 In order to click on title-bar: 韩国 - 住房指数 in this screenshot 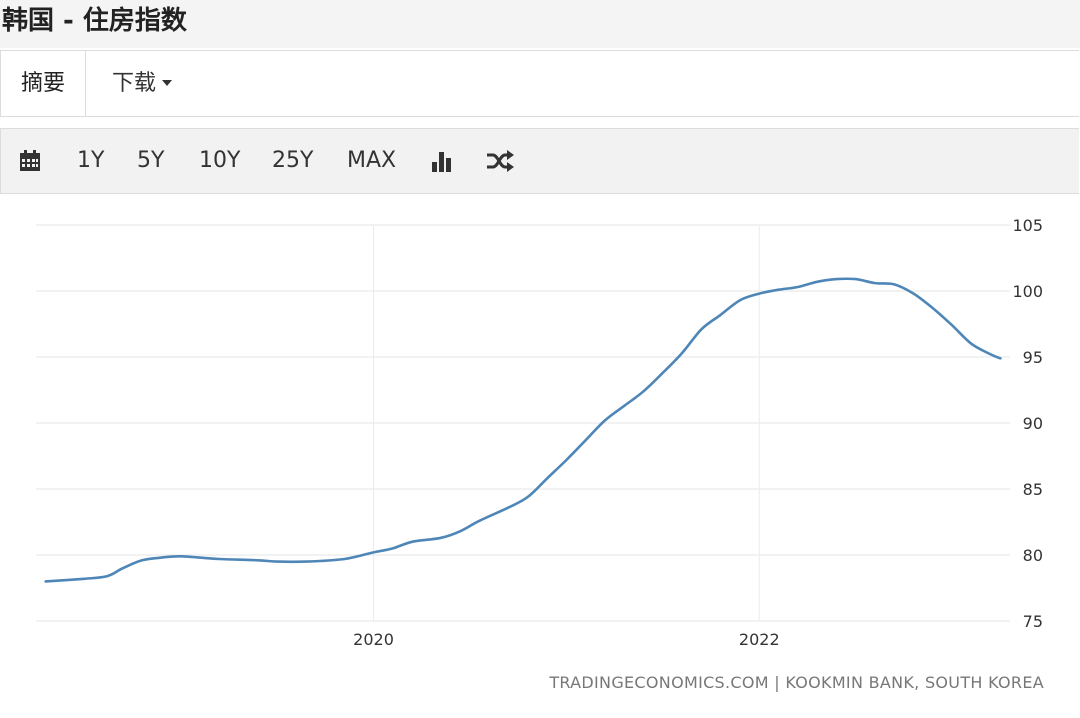, I will do `click(540, 24)`.